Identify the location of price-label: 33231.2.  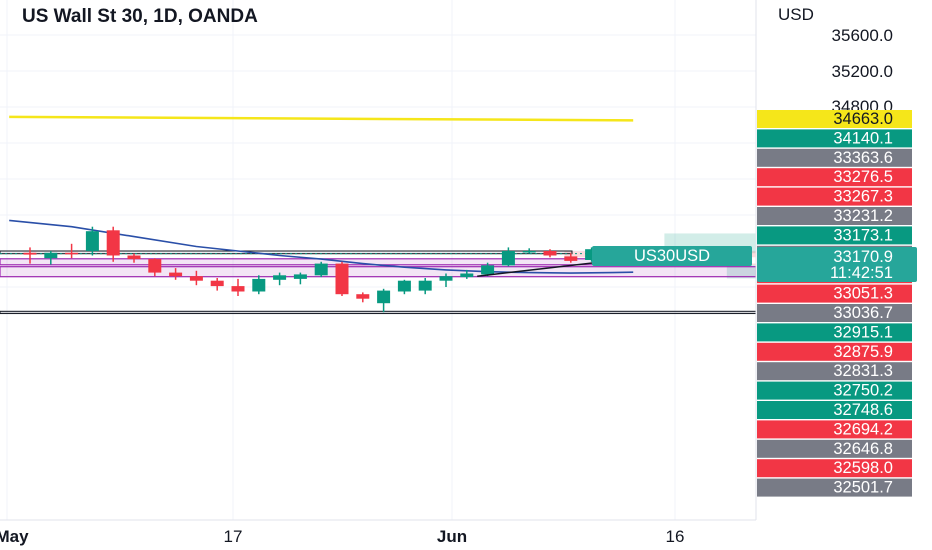
(834, 216).